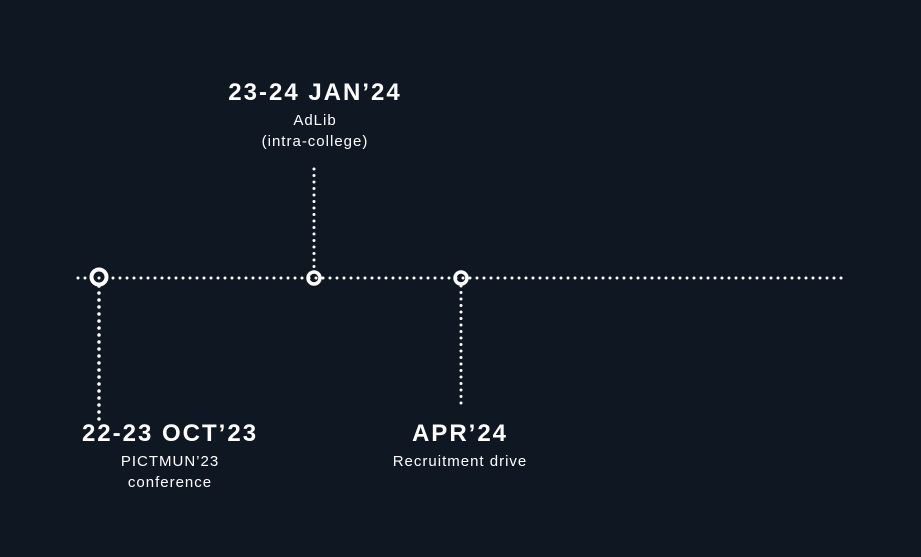 Image resolution: width=921 pixels, height=557 pixels. Describe the element at coordinates (170, 472) in the screenshot. I see `event-description: PICTMUN’23 conference` at that location.